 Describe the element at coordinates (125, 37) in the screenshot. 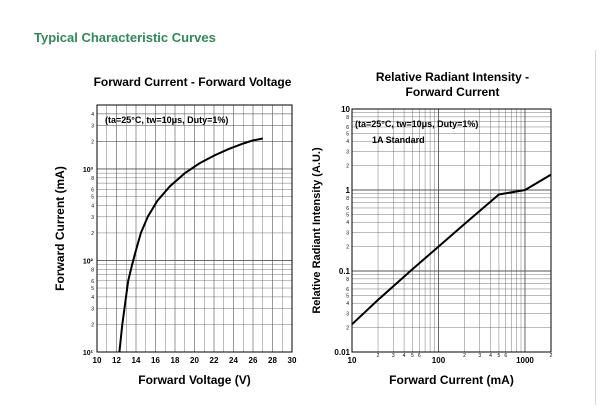

I see `section-title: Typical Characteristic Curves` at that location.